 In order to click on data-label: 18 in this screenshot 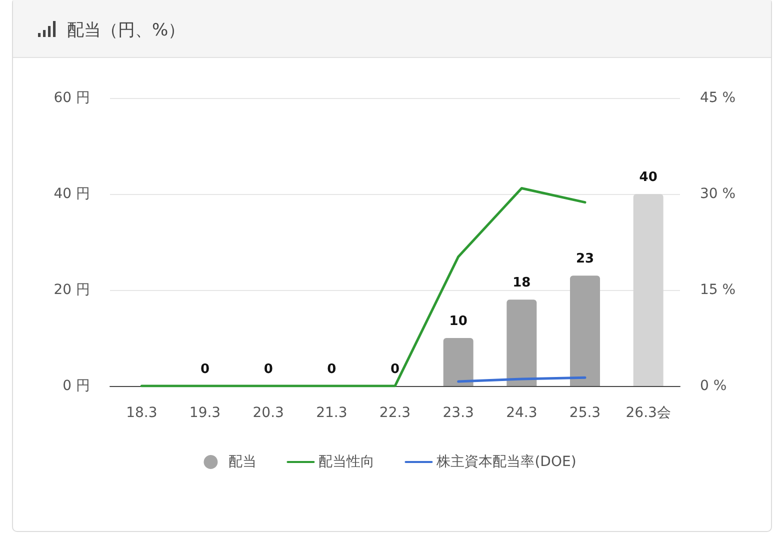, I will do `click(521, 283)`.